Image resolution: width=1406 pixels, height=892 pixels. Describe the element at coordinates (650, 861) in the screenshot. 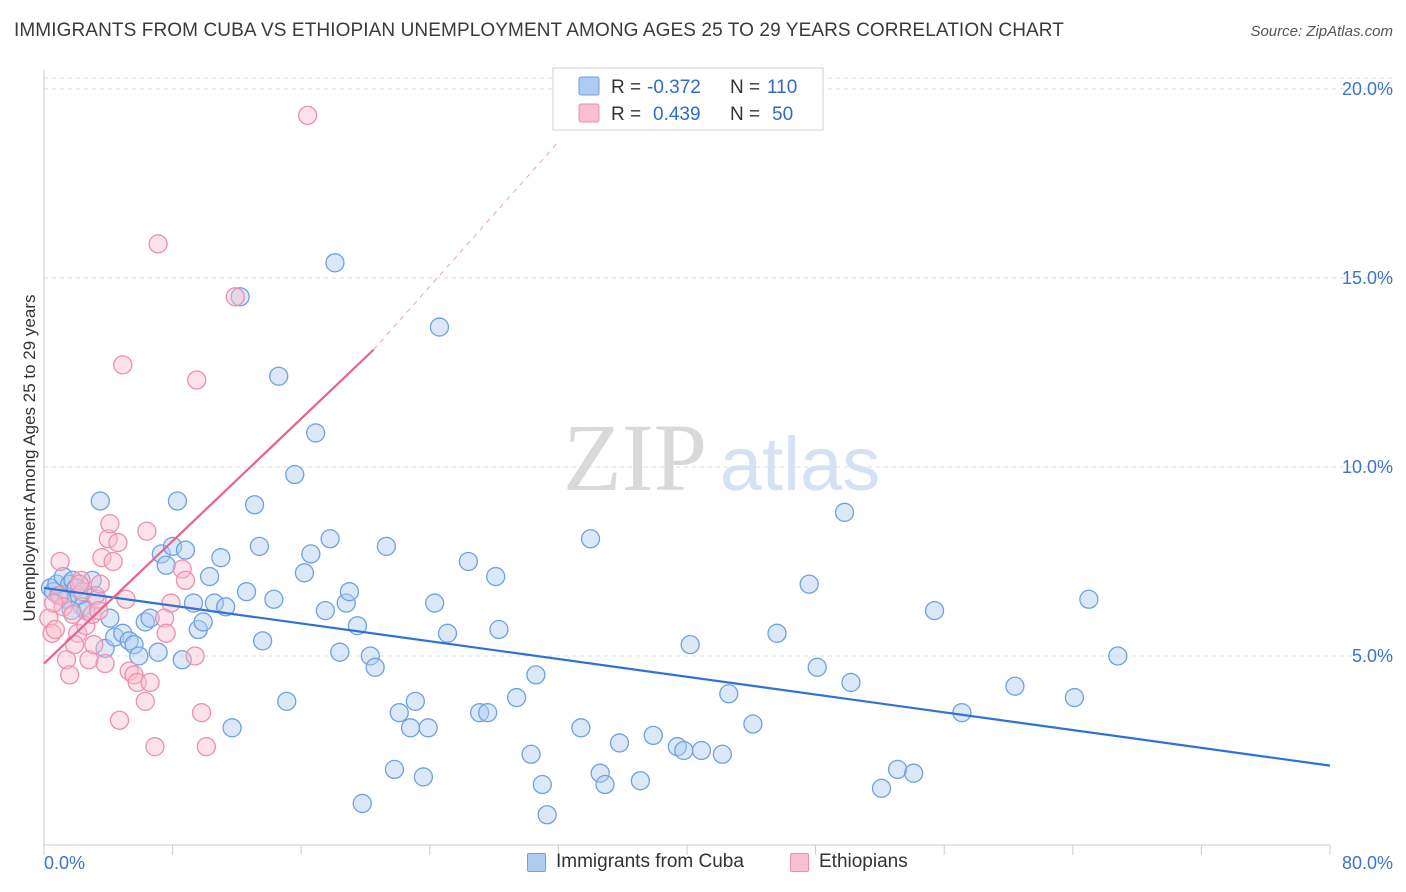

I see `legend-label-cuba: Immigrants from Cuba` at that location.